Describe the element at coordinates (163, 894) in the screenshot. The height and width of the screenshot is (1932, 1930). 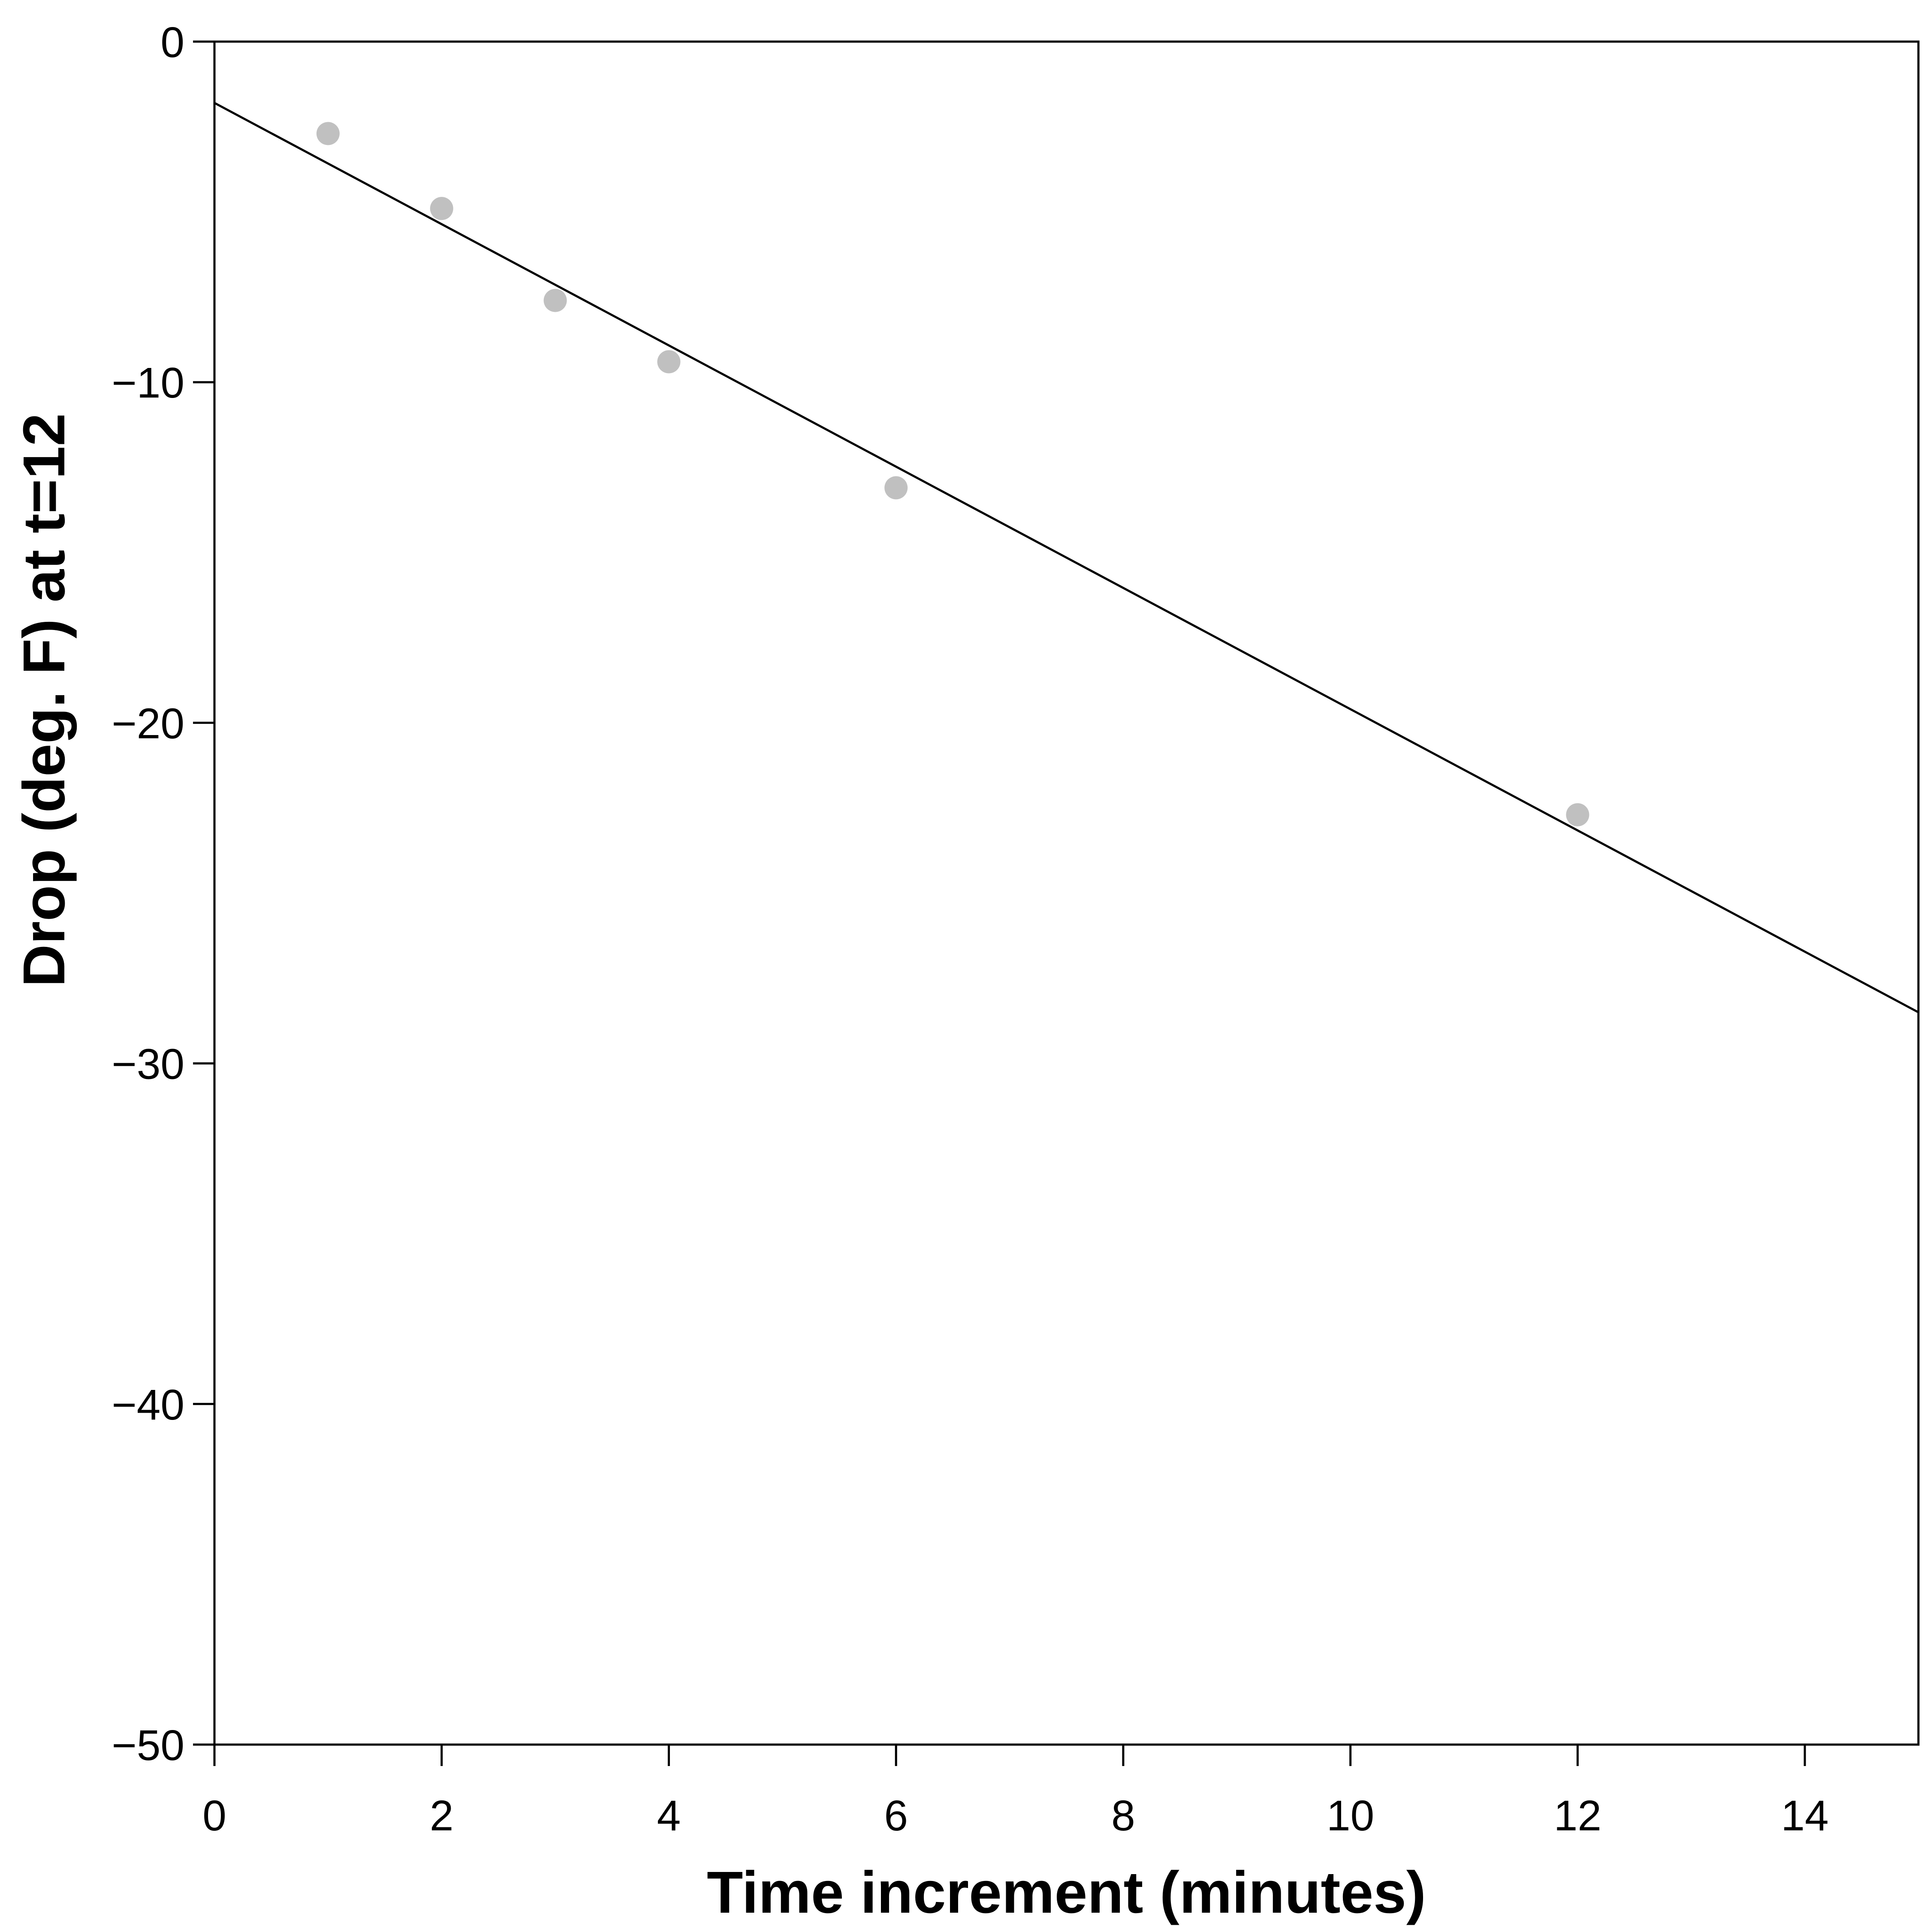
I see `y-axis: 0 −10 −20 −30 −40 −50` at that location.